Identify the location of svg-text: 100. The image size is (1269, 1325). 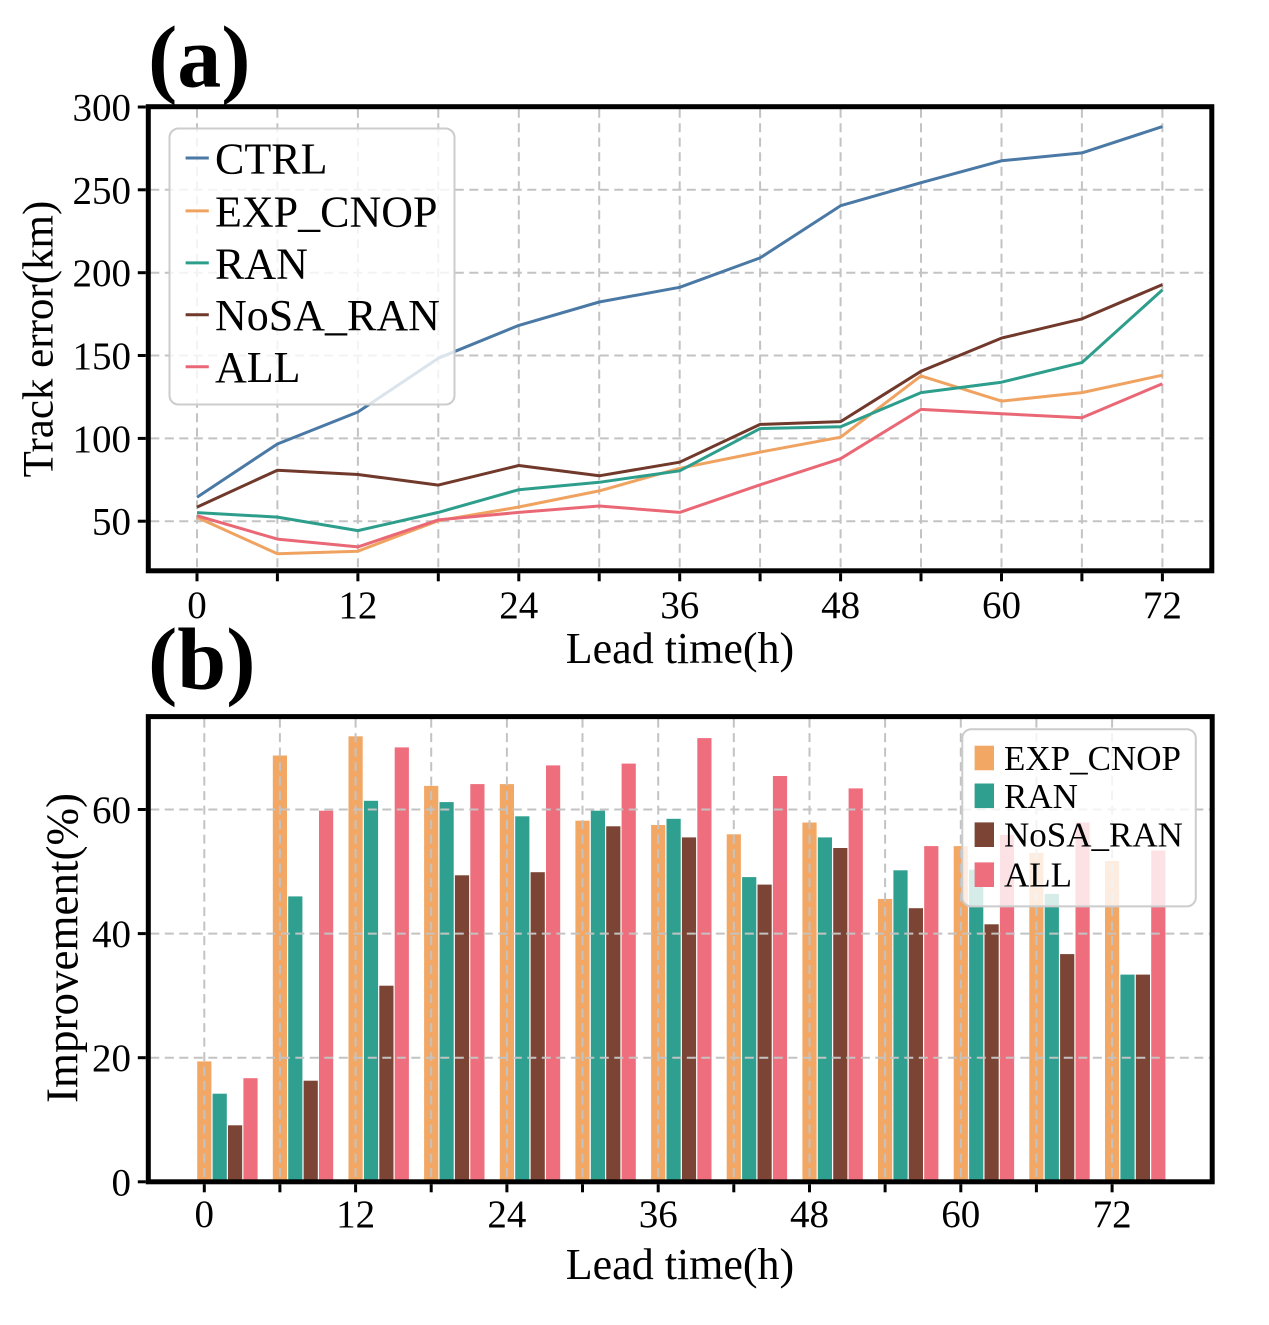
(102, 439).